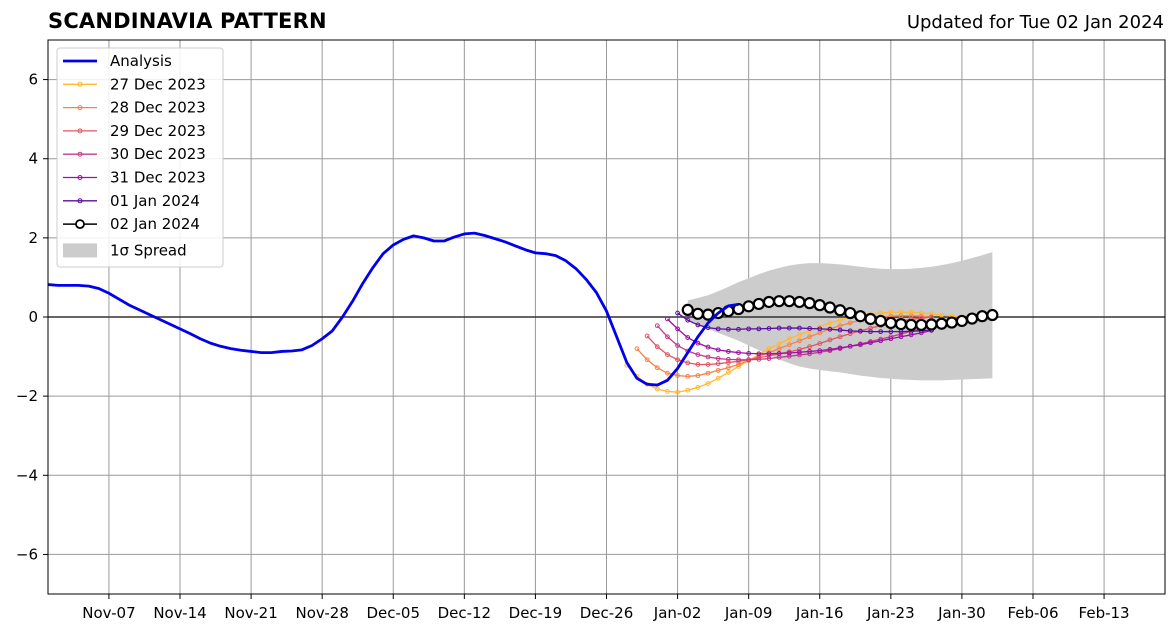  What do you see at coordinates (607, 613) in the screenshot?
I see `x-tick-label: Dec-26` at bounding box center [607, 613].